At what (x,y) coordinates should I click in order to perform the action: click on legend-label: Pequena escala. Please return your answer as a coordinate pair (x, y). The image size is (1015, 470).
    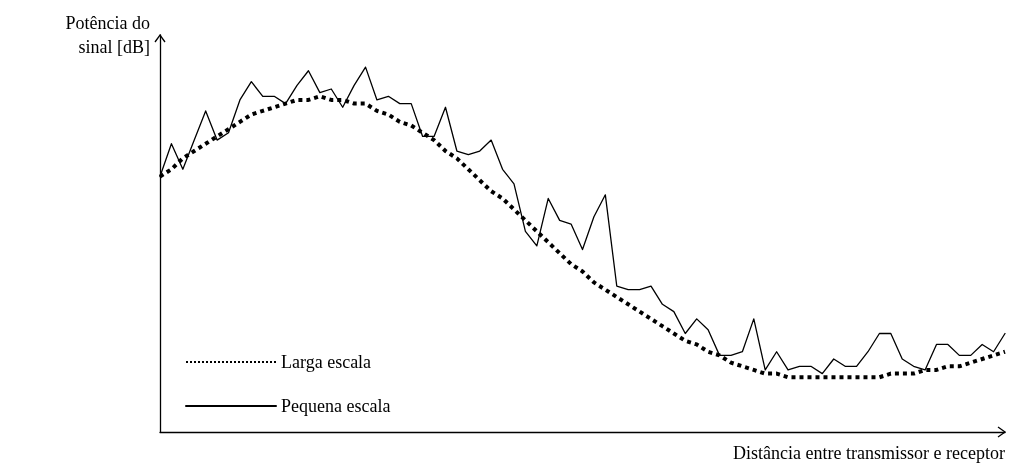
    Looking at the image, I should click on (336, 406).